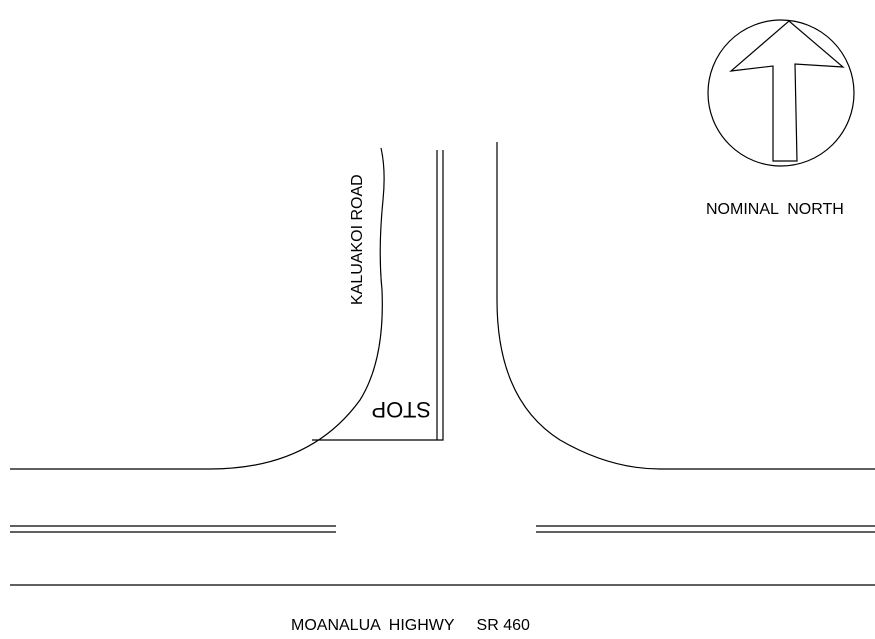  I want to click on highway-label: MOANALUA HIGHWY SR 460, so click(410, 625).